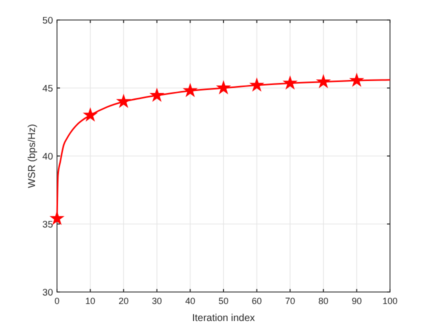  I want to click on y-tick-label: 35, so click(47, 225).